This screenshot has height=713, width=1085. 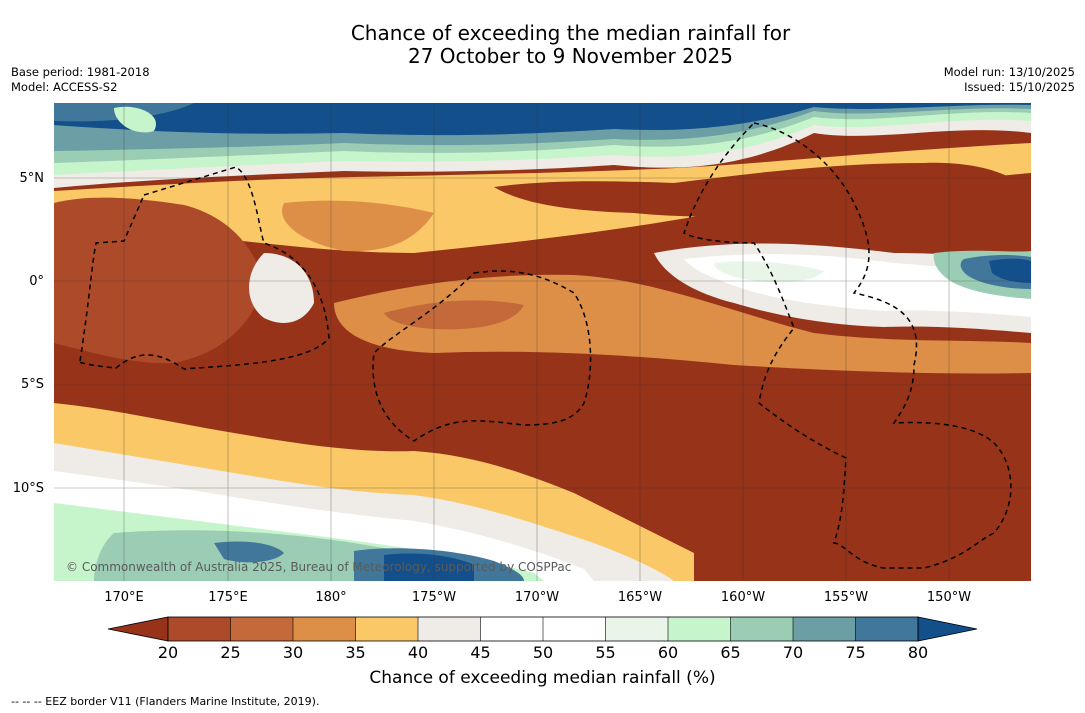 What do you see at coordinates (230, 652) in the screenshot?
I see `colorbar-tick-25: 25` at bounding box center [230, 652].